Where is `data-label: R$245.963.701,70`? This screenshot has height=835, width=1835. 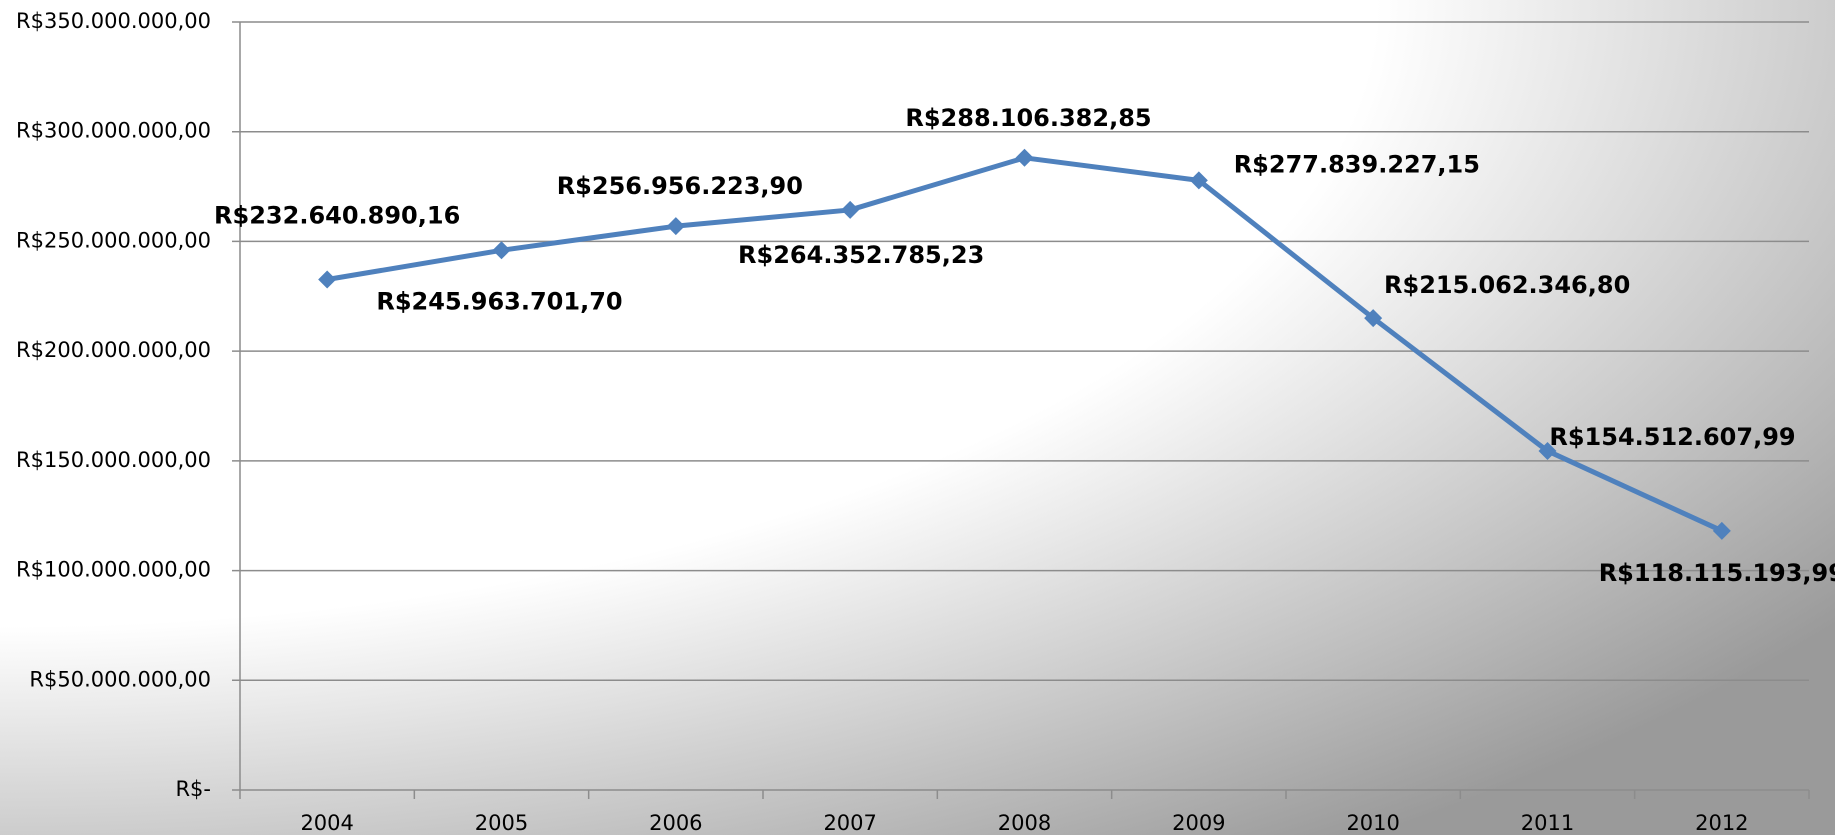
data-label: R$245.963.701,70 is located at coordinates (499, 301).